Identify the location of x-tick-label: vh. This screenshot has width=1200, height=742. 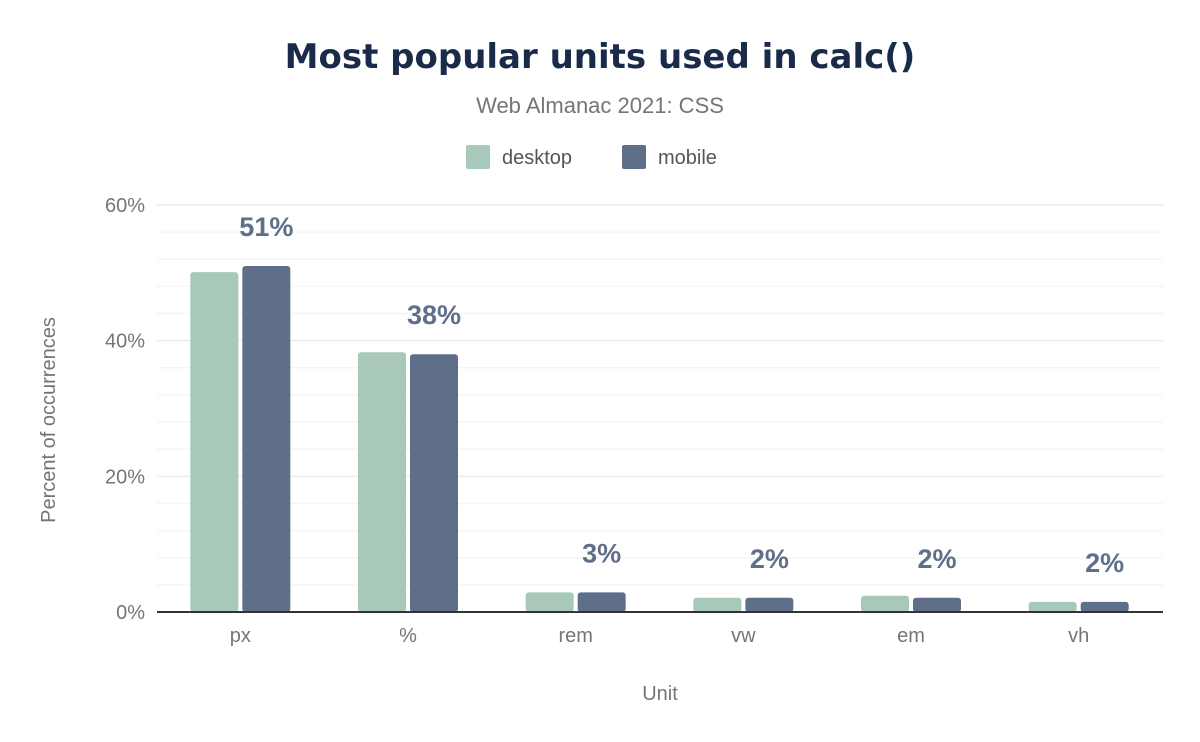
(1078, 636).